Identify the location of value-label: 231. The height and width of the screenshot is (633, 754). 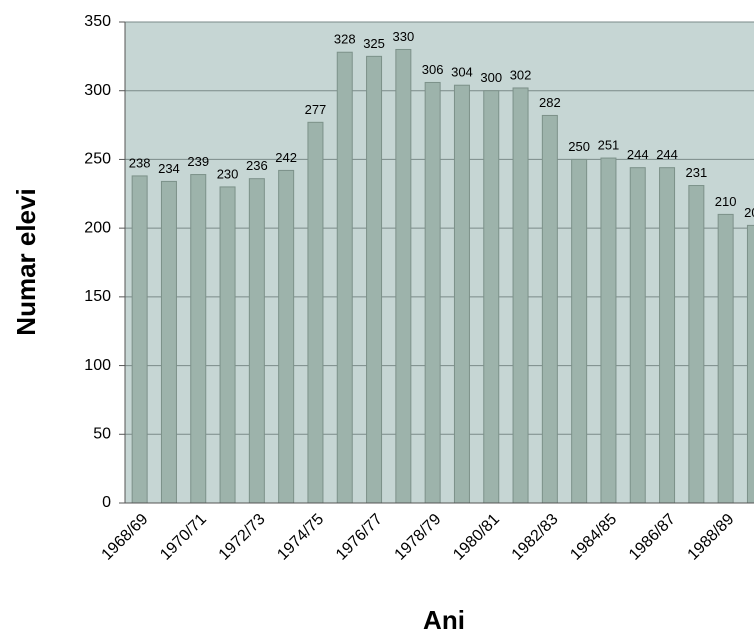
(696, 172).